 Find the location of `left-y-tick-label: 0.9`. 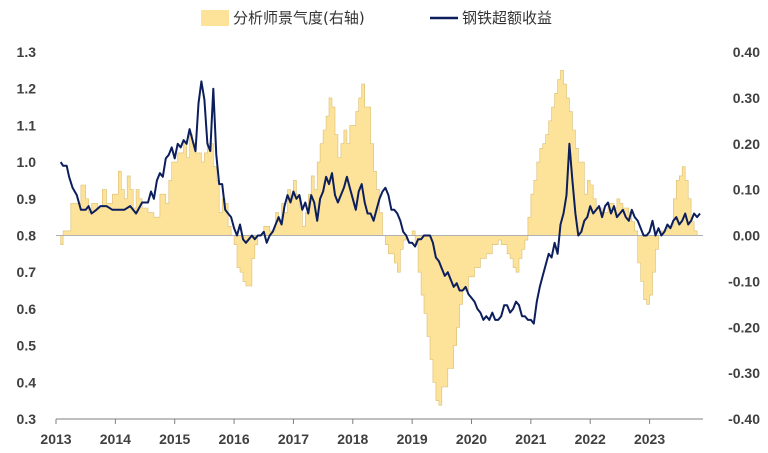

left-y-tick-label: 0.9 is located at coordinates (27, 199).